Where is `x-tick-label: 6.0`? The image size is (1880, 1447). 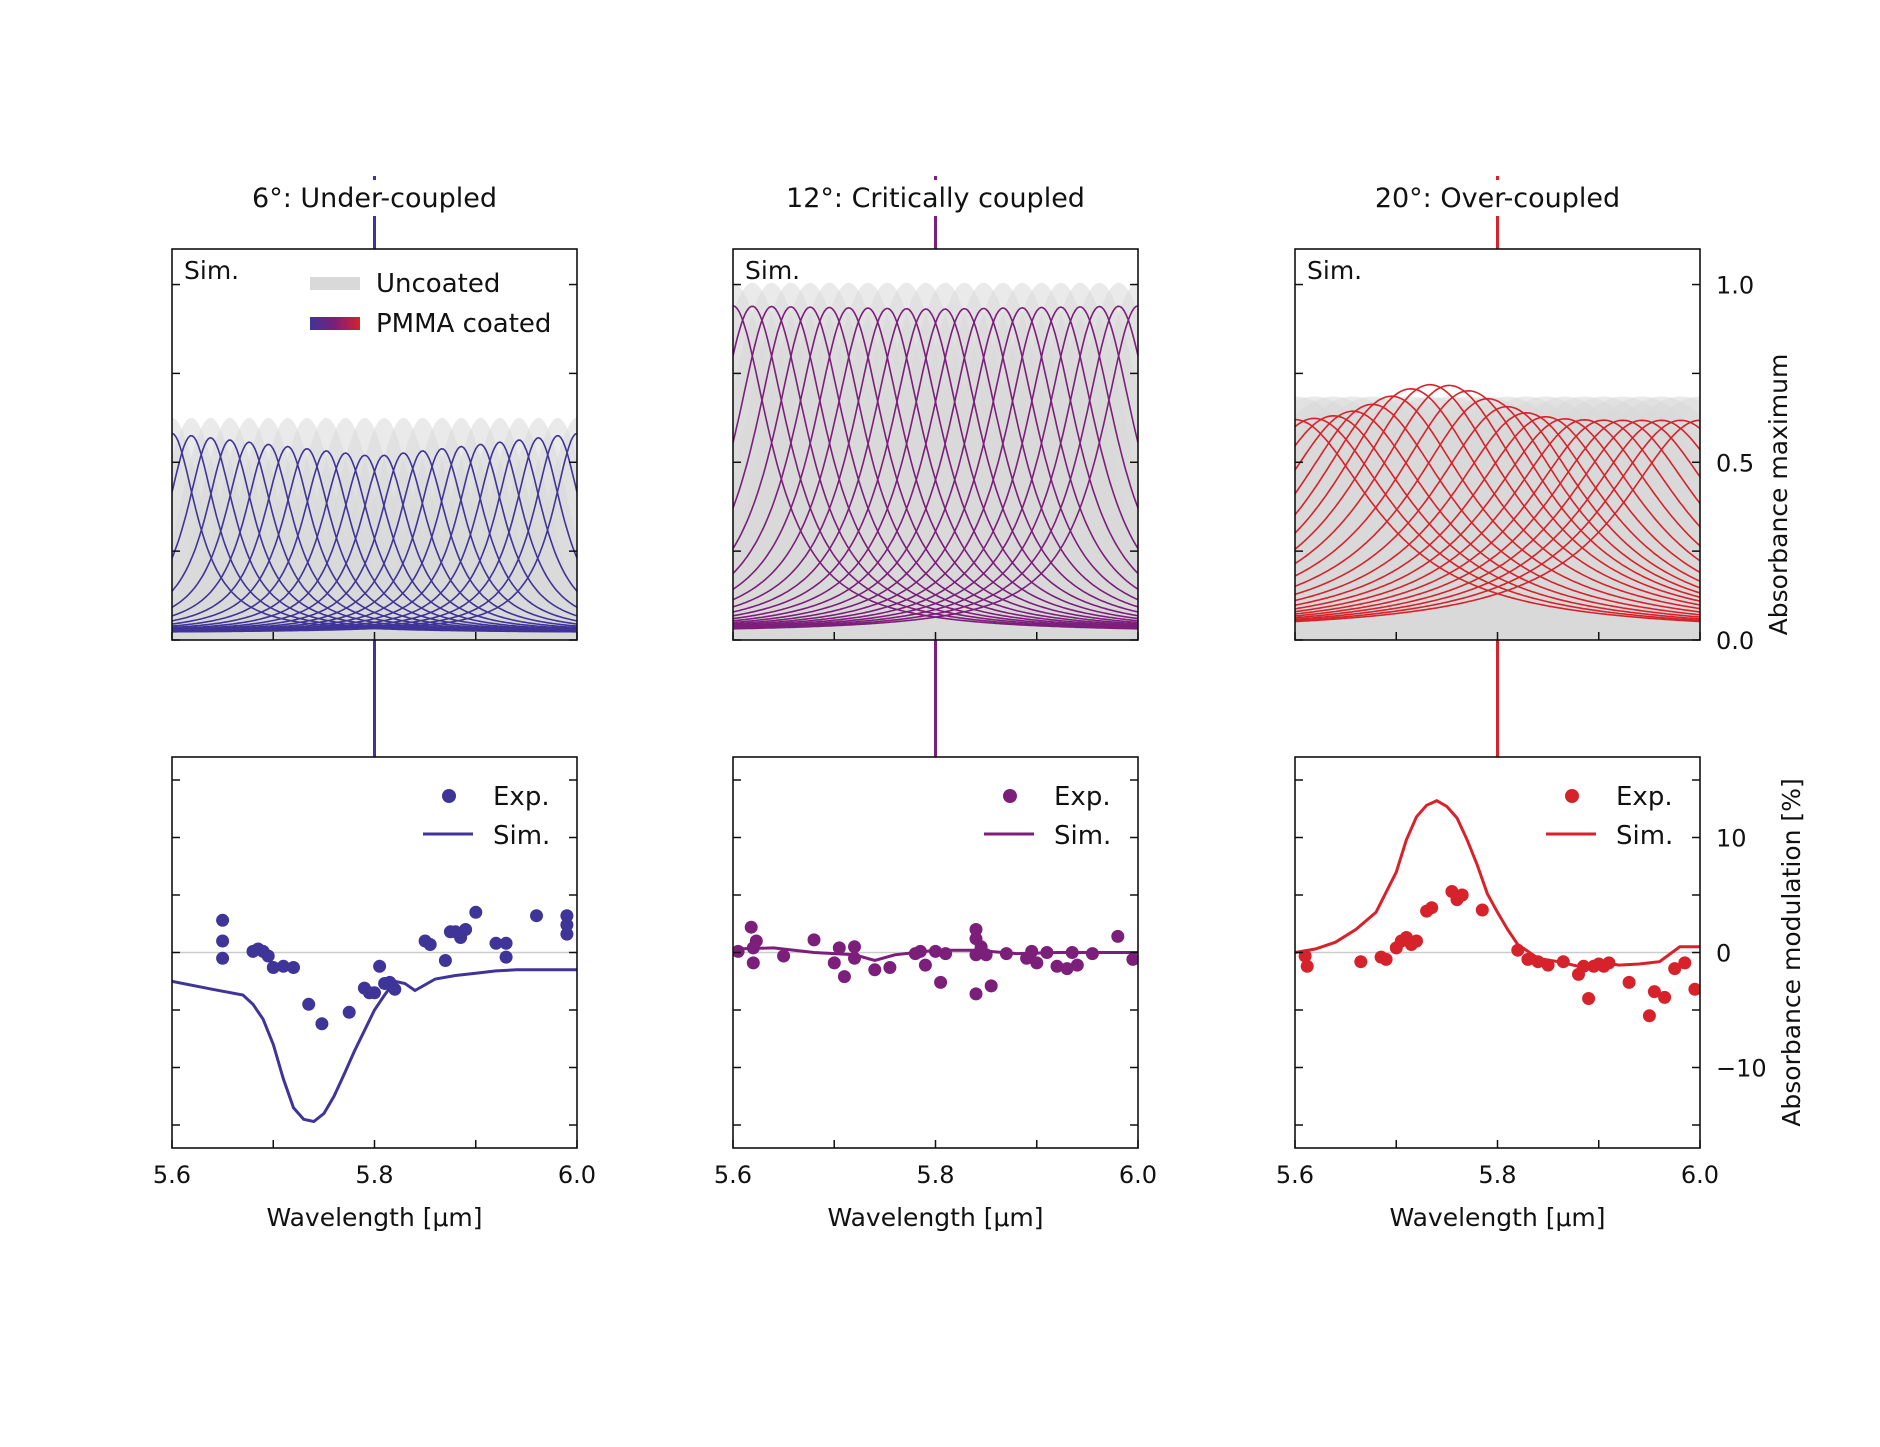 x-tick-label: 6.0 is located at coordinates (577, 1175).